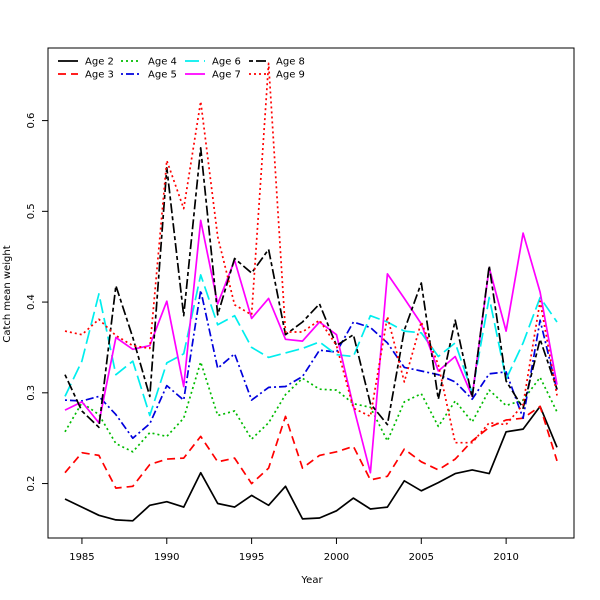  What do you see at coordinates (166, 557) in the screenshot?
I see `x-tick-label: 1990` at bounding box center [166, 557].